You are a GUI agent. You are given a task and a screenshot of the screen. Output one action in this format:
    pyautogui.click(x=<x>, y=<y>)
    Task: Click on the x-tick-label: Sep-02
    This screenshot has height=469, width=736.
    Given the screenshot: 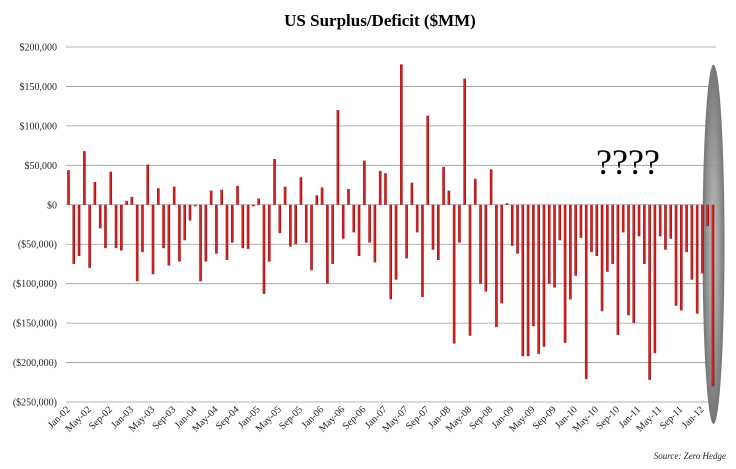 What is the action you would take?
    pyautogui.click(x=101, y=418)
    